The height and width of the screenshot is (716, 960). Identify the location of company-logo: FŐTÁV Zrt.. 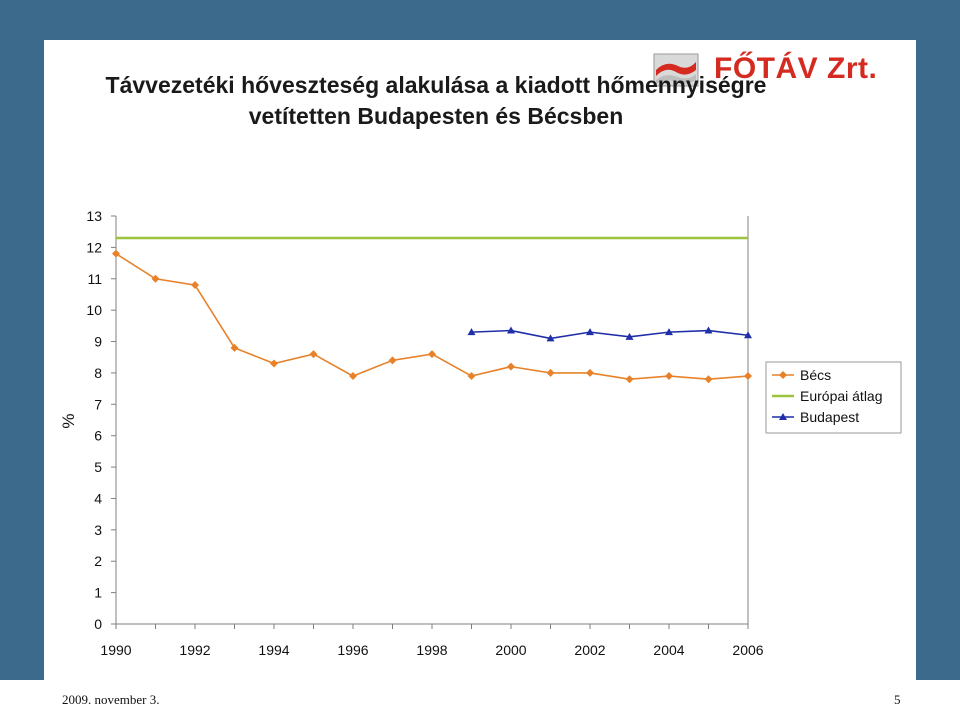
(782, 70).